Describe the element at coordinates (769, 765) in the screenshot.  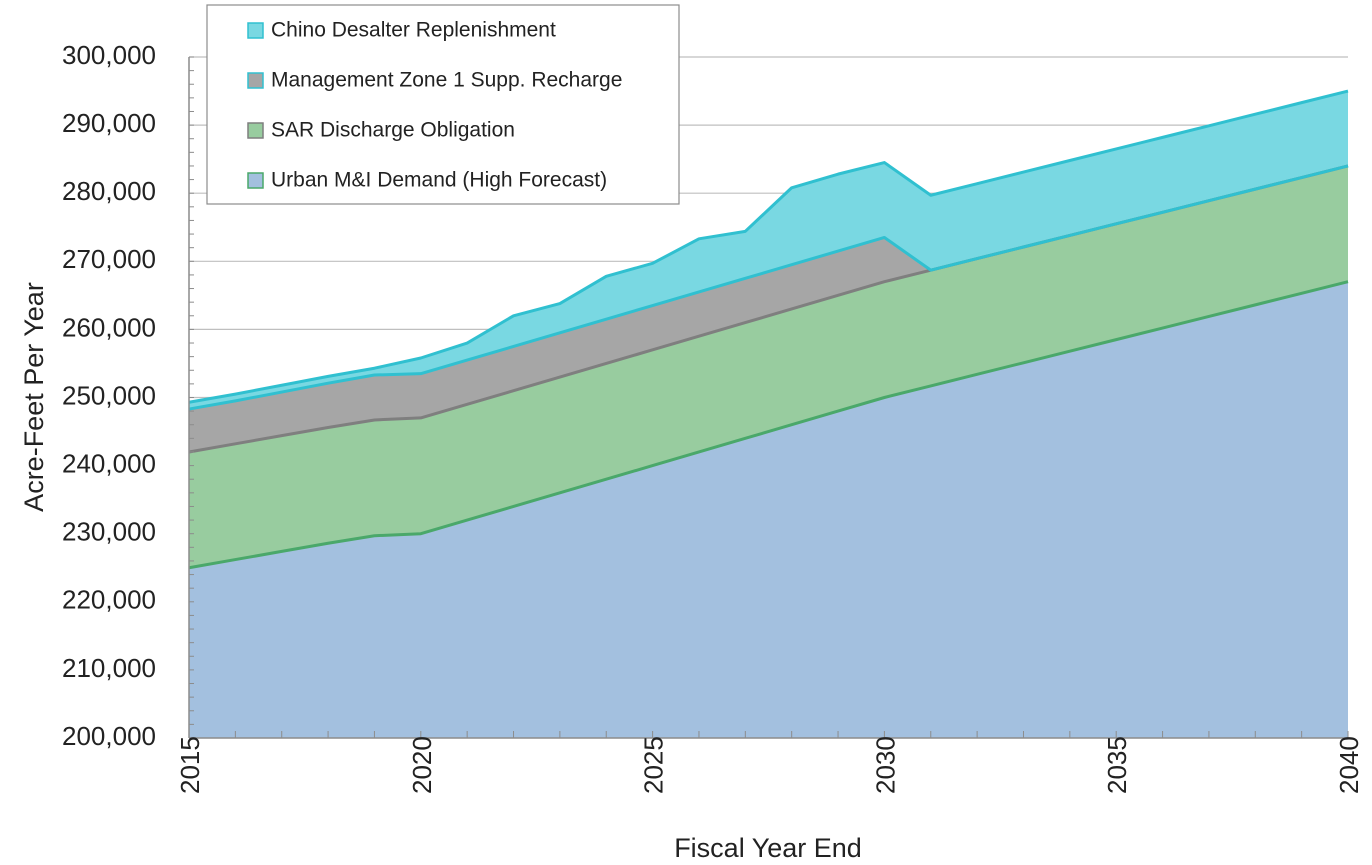
I see `x-tick-labels: 2015 2020 2025 2030 2035 2040` at that location.